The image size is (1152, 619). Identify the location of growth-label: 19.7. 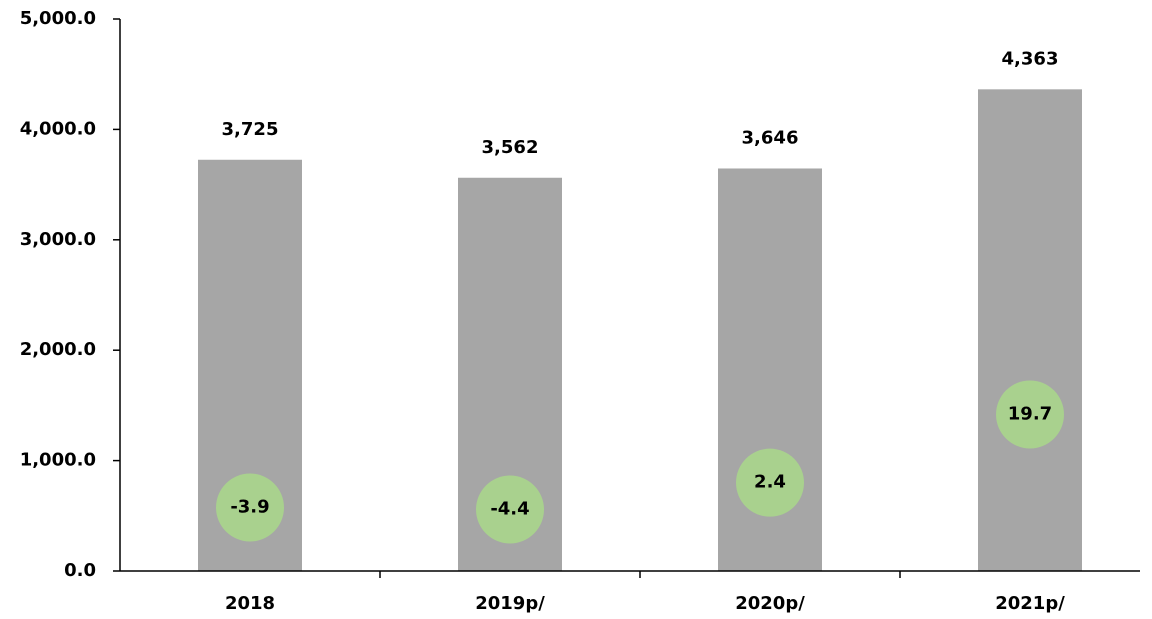
(1030, 413).